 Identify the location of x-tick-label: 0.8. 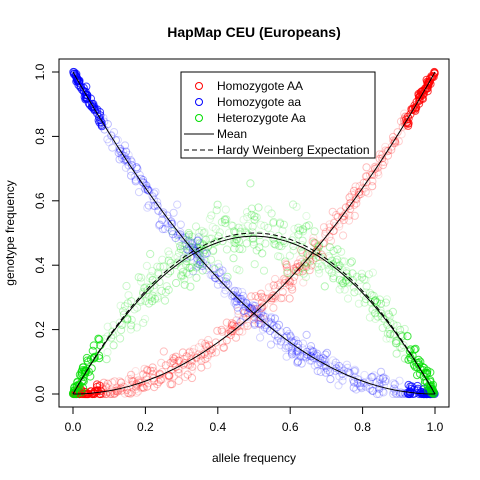
(362, 427).